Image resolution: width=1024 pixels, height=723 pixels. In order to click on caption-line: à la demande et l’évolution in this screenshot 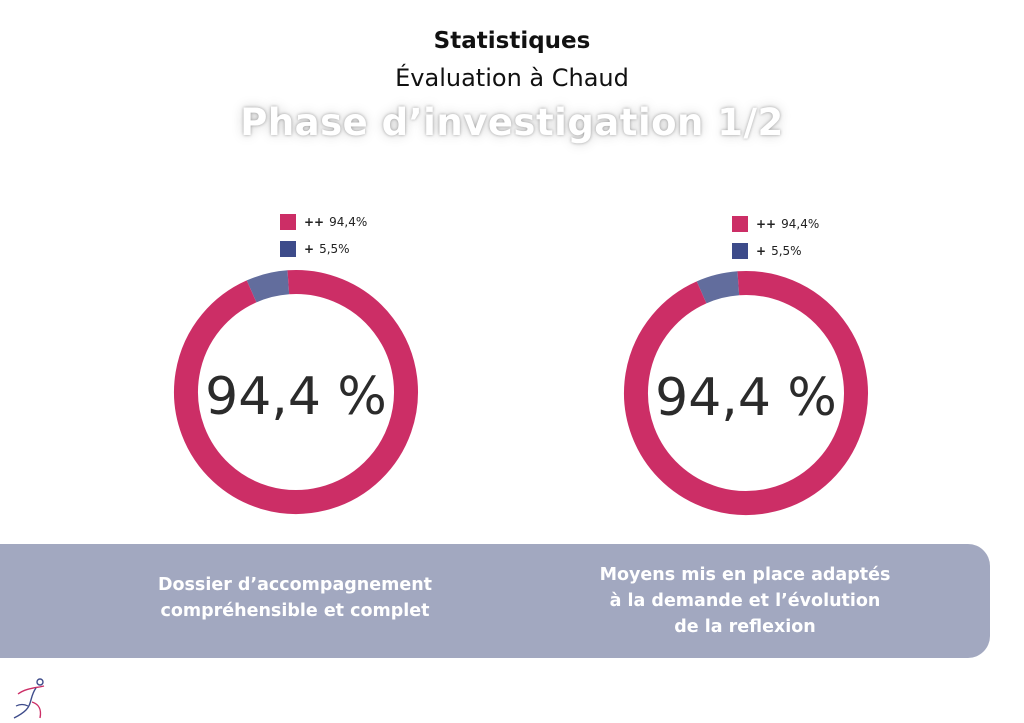, I will do `click(745, 601)`.